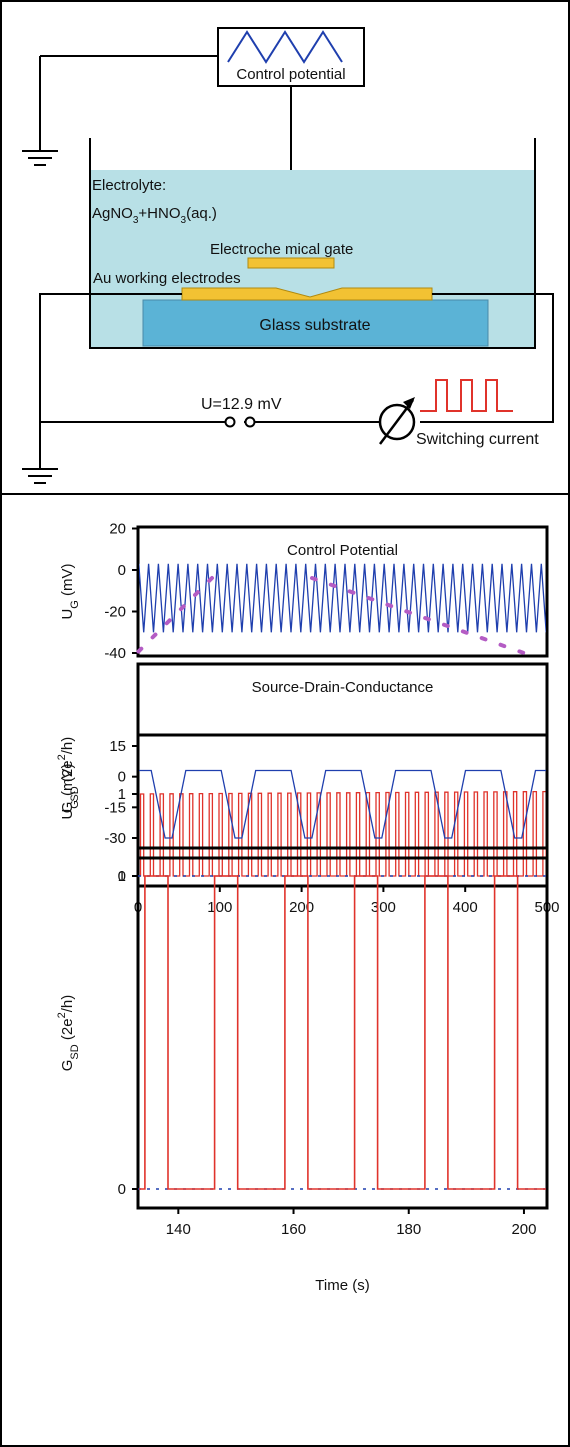 The width and height of the screenshot is (570, 1447). What do you see at coordinates (477, 439) in the screenshot?
I see `switching-current-label: Switching current` at bounding box center [477, 439].